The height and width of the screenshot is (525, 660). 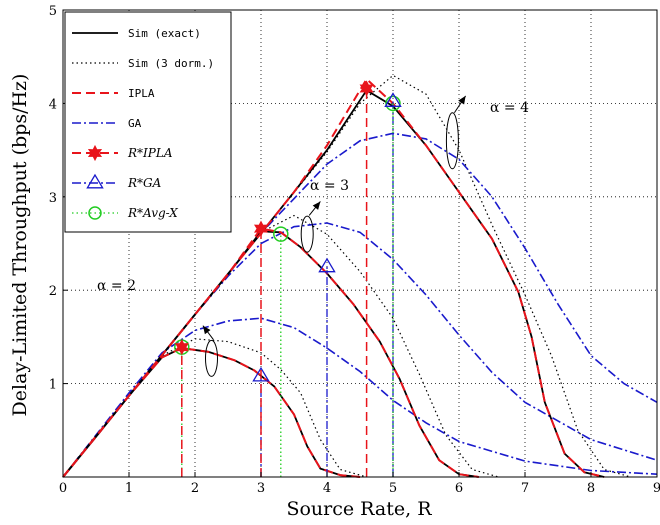 What do you see at coordinates (393, 99) in the screenshot?
I see `rga-marker-alpha4` at bounding box center [393, 99].